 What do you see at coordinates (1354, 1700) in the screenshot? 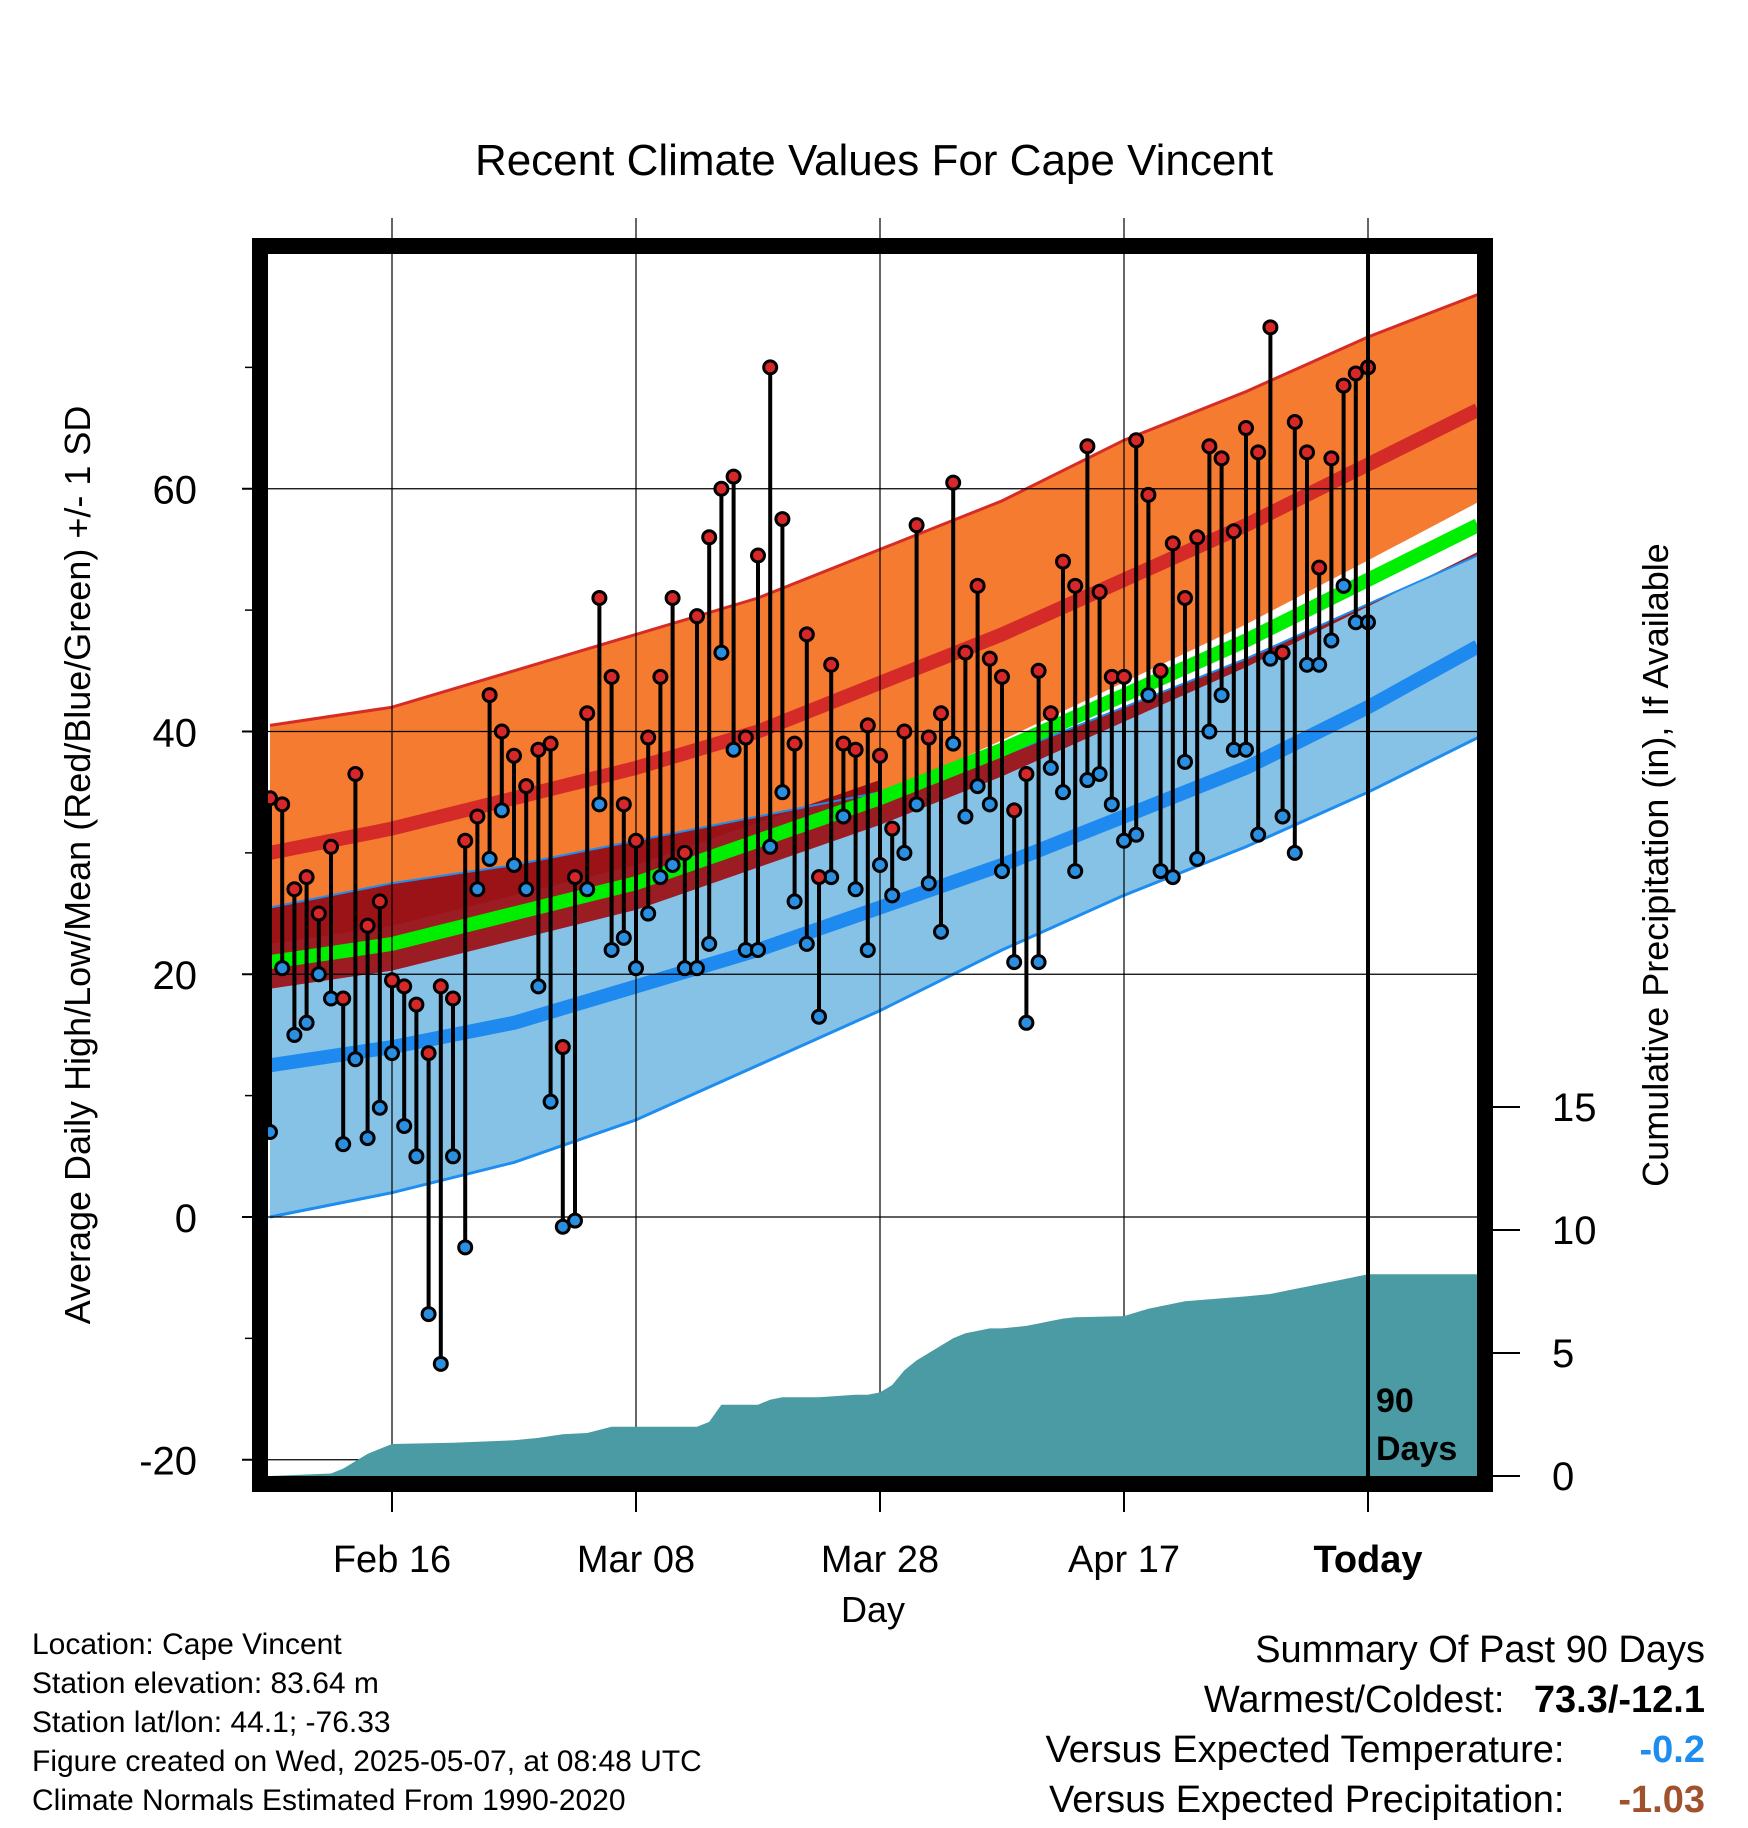
I see `summary-warmest-label: Warmest/Coldest:` at bounding box center [1354, 1700].